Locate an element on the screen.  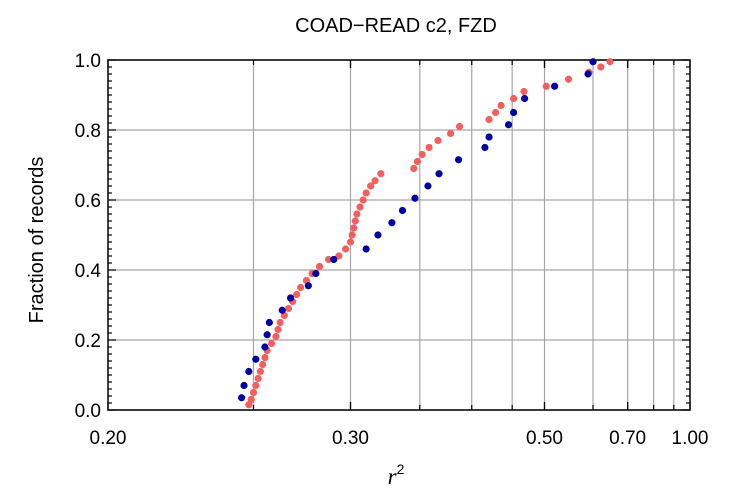
chart-title: COAD−READ c2, FZD is located at coordinates (396, 26).